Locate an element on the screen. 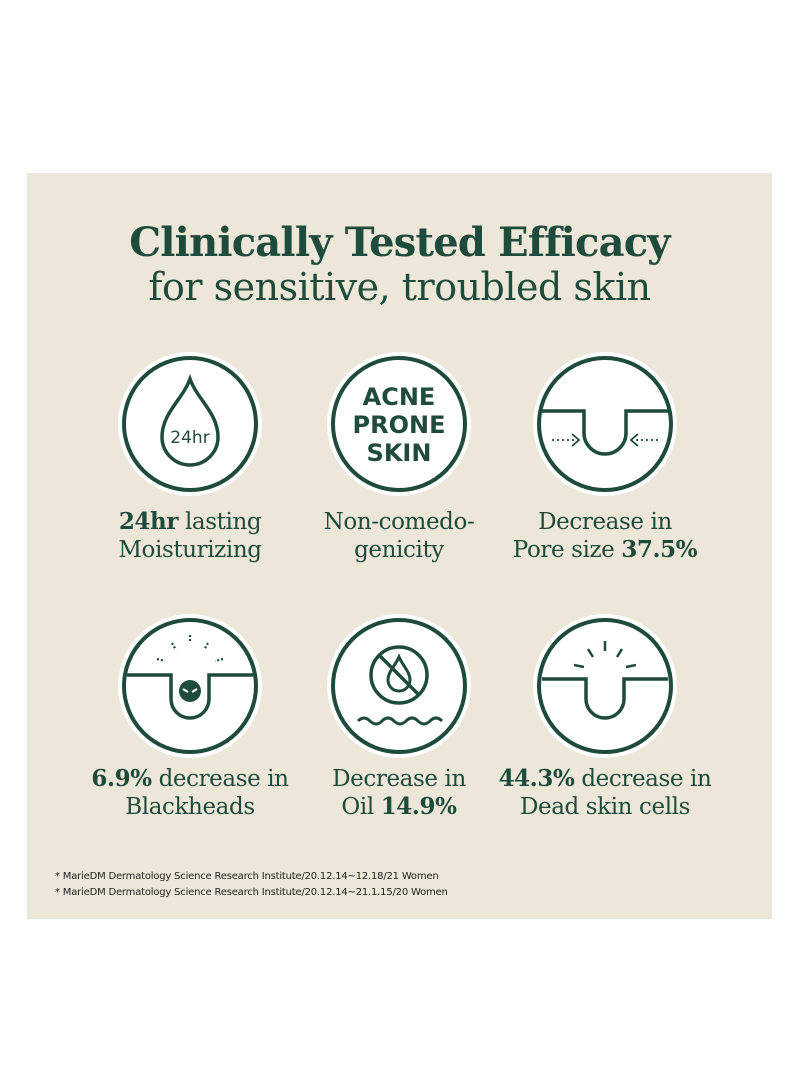 The width and height of the screenshot is (800, 1092). caption-moisturizing-value: 24hr is located at coordinates (148, 521).